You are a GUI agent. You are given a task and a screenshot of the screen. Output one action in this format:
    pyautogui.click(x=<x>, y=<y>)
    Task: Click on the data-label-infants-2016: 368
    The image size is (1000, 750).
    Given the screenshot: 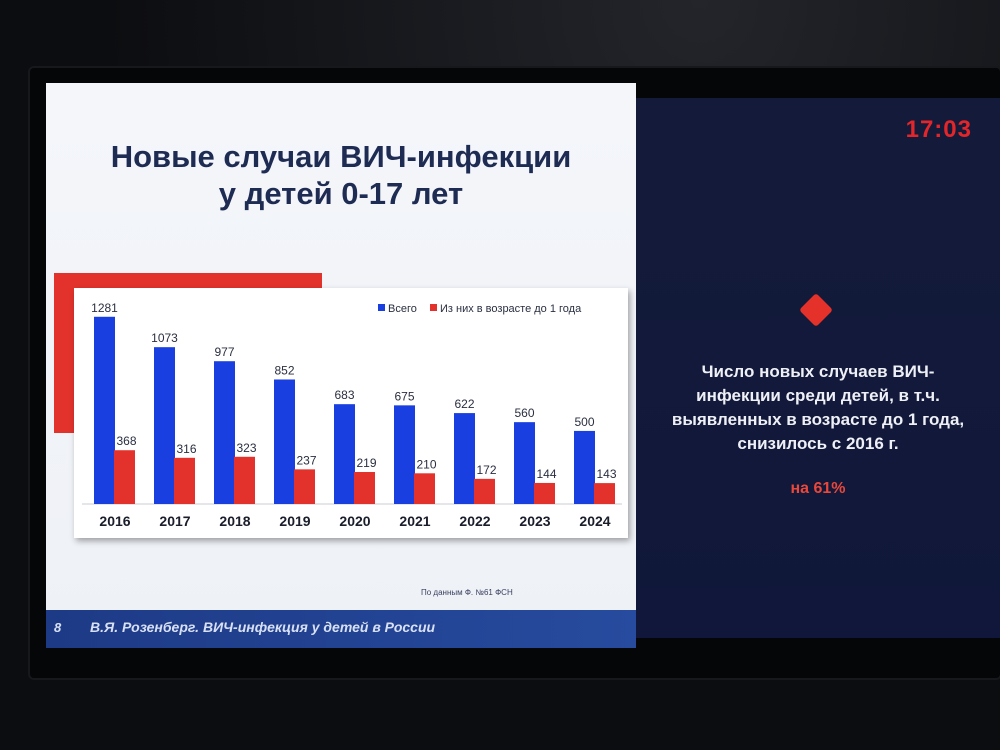 What is the action you would take?
    pyautogui.click(x=126, y=441)
    